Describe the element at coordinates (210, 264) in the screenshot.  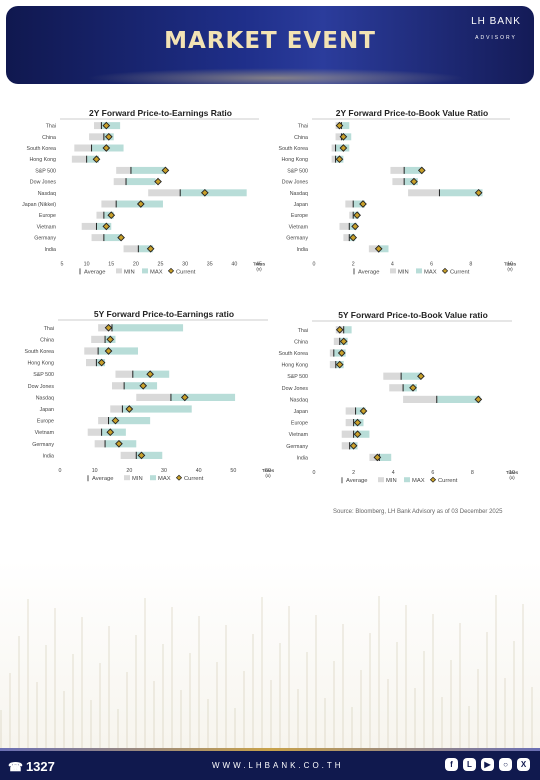
I see `tick-label: 35` at that location.